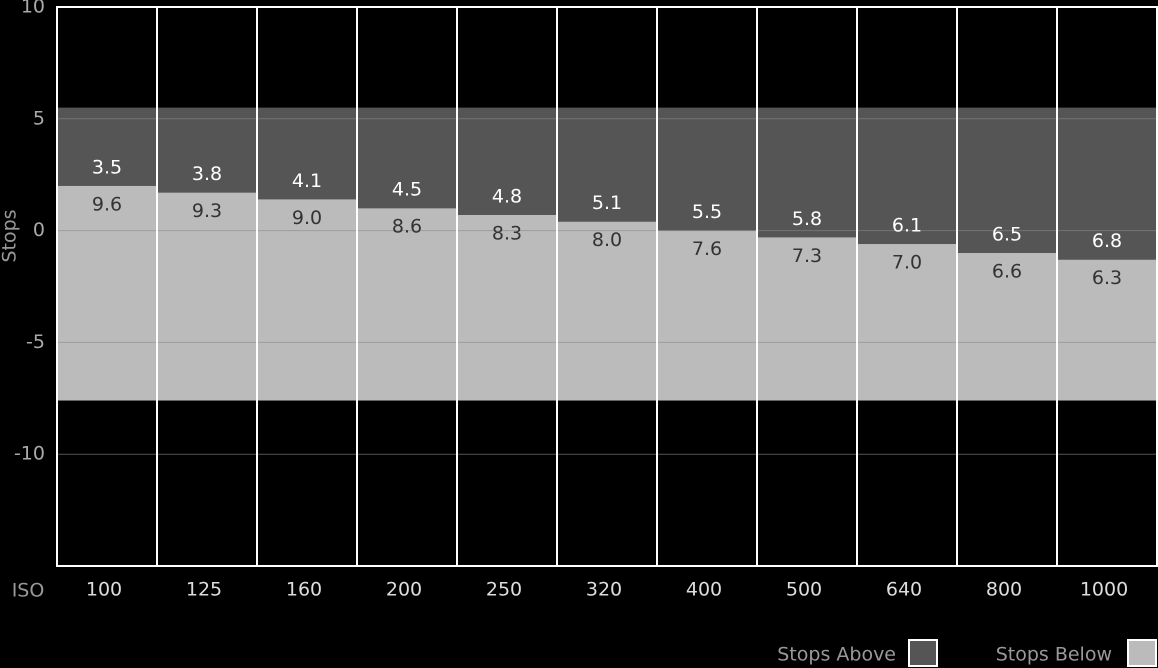  Describe the element at coordinates (307, 181) in the screenshot. I see `data-label: 4.1` at that location.